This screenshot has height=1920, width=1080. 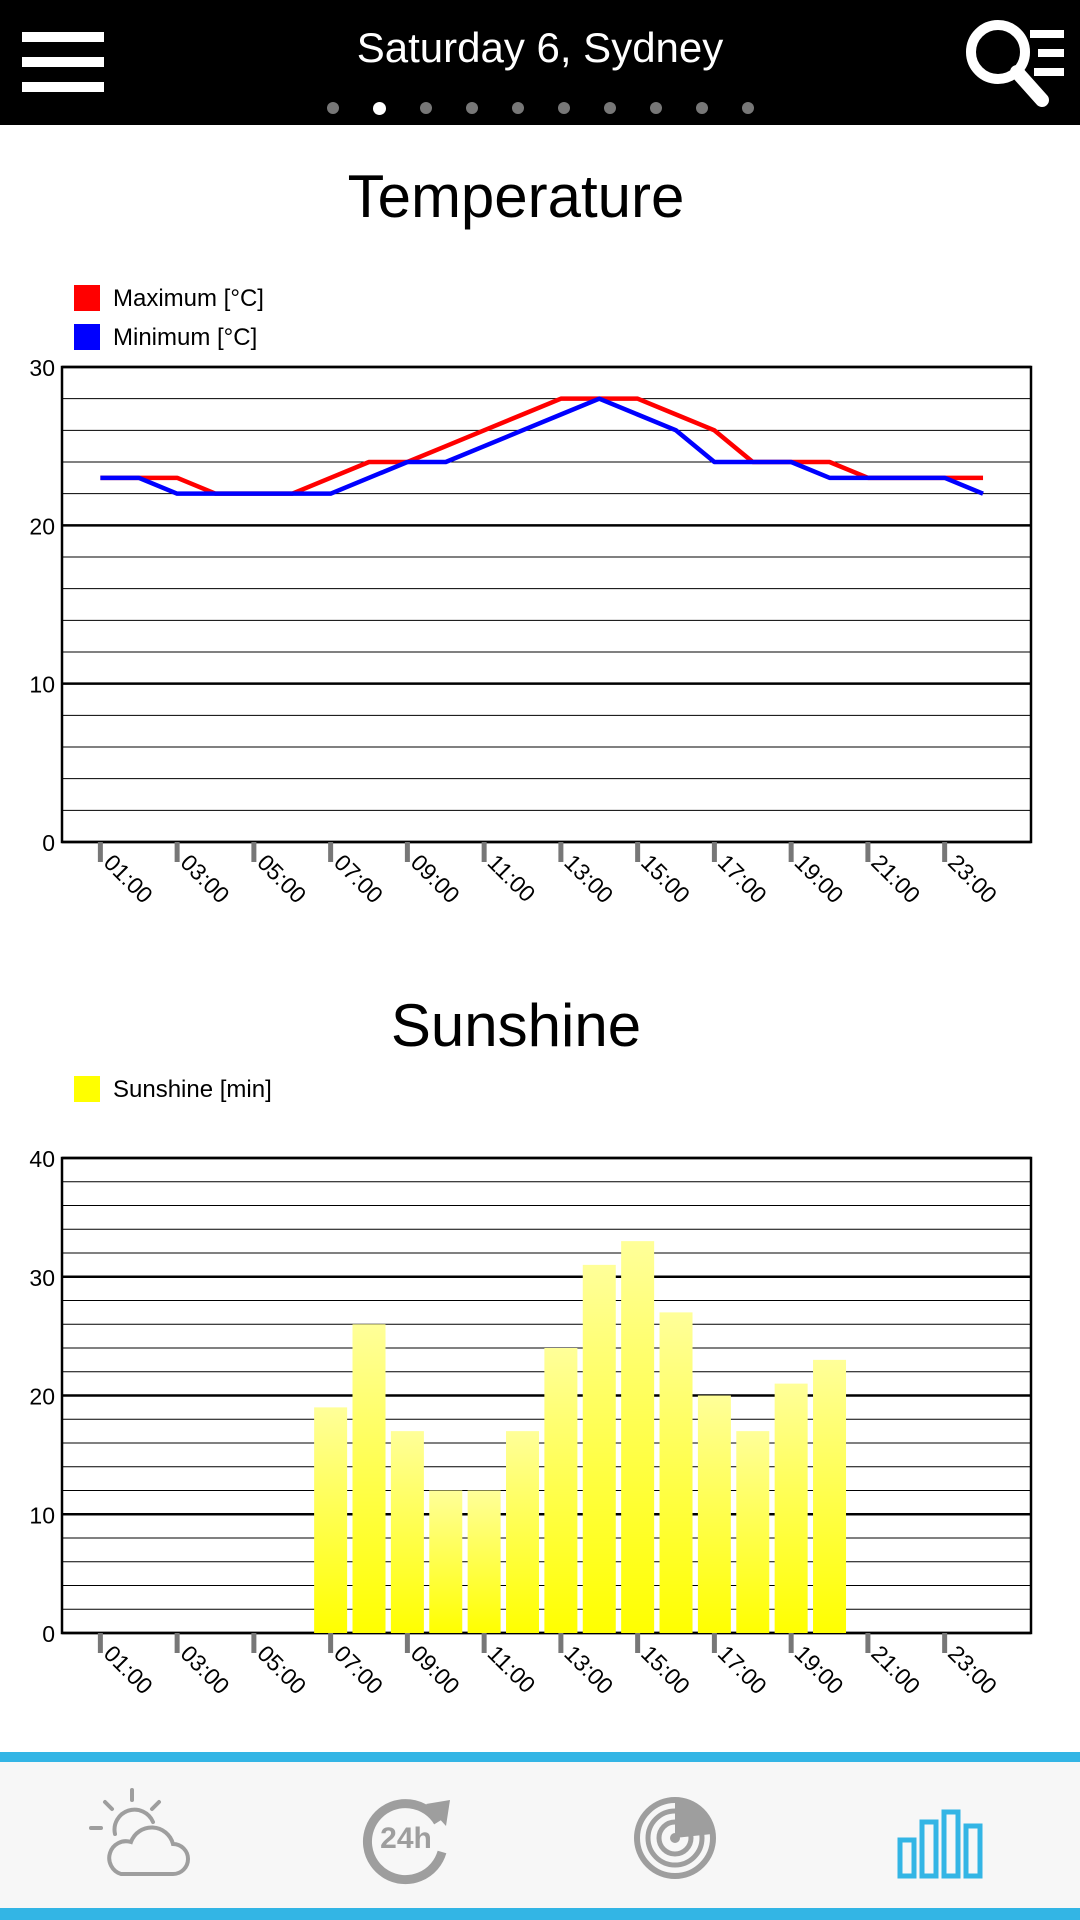 I want to click on search-list-icon, so click(x=1015, y=64).